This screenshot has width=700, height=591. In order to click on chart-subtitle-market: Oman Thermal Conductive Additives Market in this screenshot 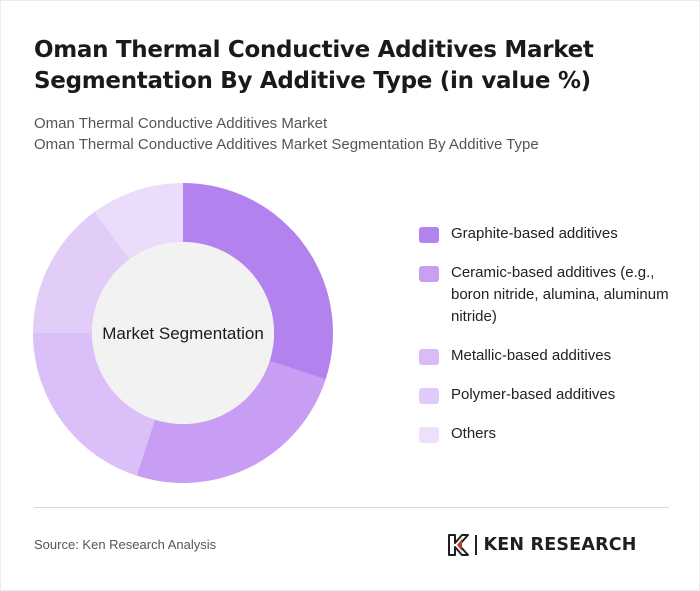, I will do `click(181, 123)`.